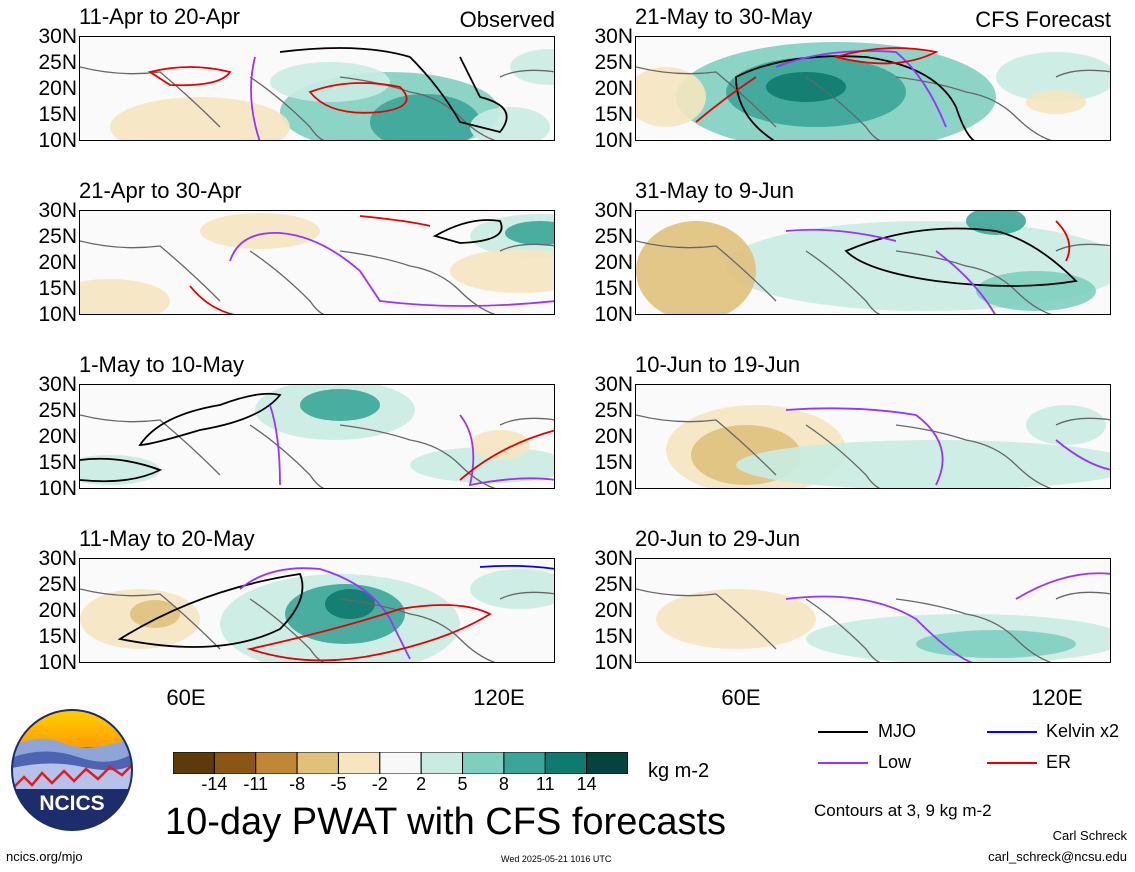 The width and height of the screenshot is (1135, 872). What do you see at coordinates (507, 19) in the screenshot?
I see `panel-tag: Observed` at bounding box center [507, 19].